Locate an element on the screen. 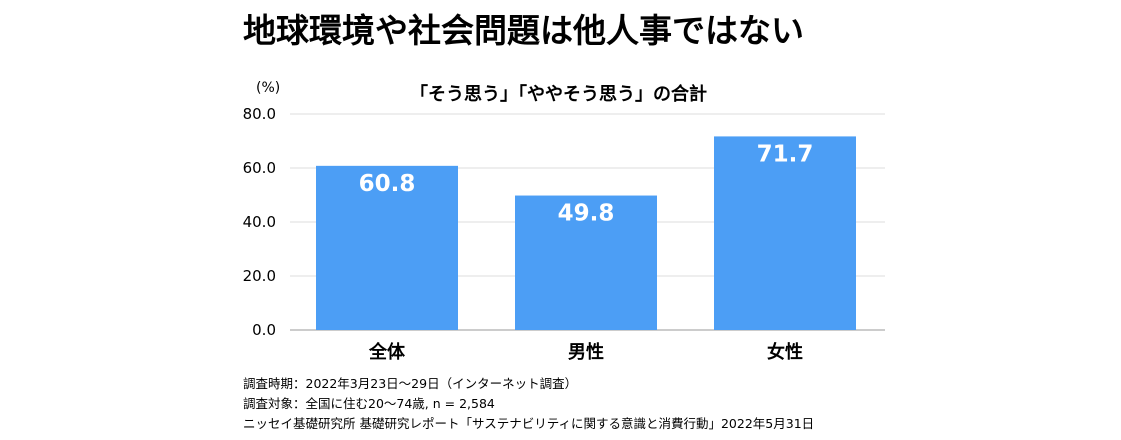  y-tick-label: 40.0 is located at coordinates (259, 222).